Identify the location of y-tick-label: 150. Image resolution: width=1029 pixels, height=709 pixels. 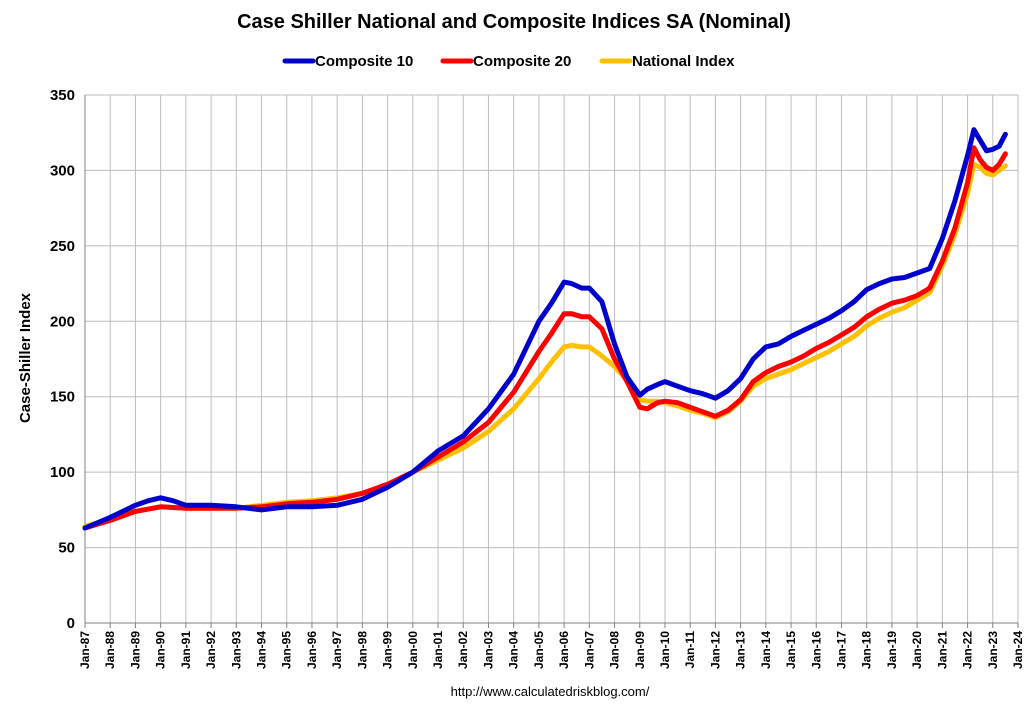
(62, 397).